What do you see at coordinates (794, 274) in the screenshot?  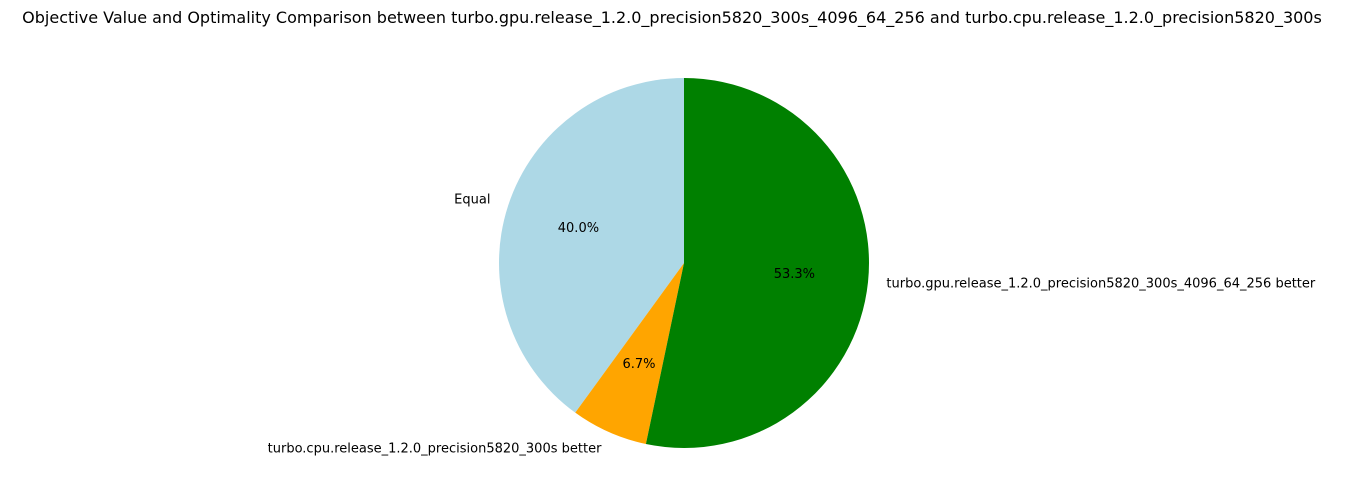 I see `slice-percentage-2: 53.3%` at bounding box center [794, 274].